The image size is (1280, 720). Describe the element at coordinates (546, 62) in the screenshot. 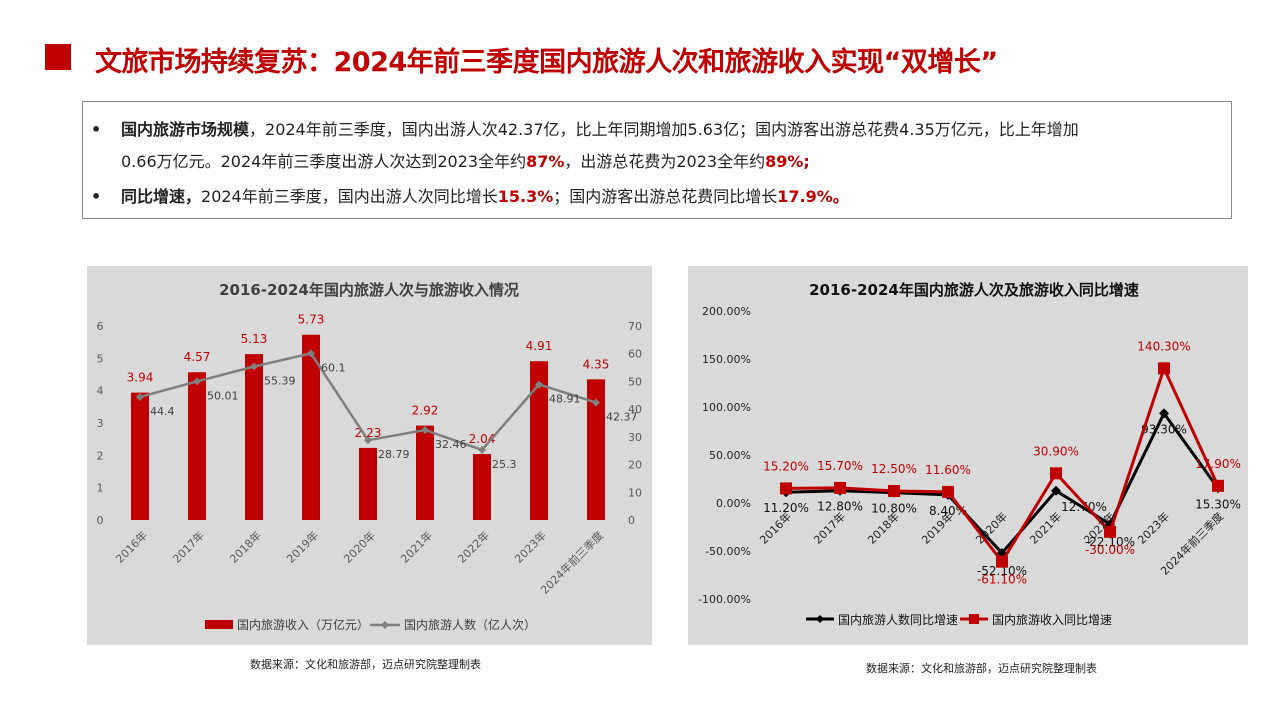

I see `page-title: 文旅市场持续复苏：2024年前三季度国内旅游人次和旅游收入实现“双增长”` at that location.